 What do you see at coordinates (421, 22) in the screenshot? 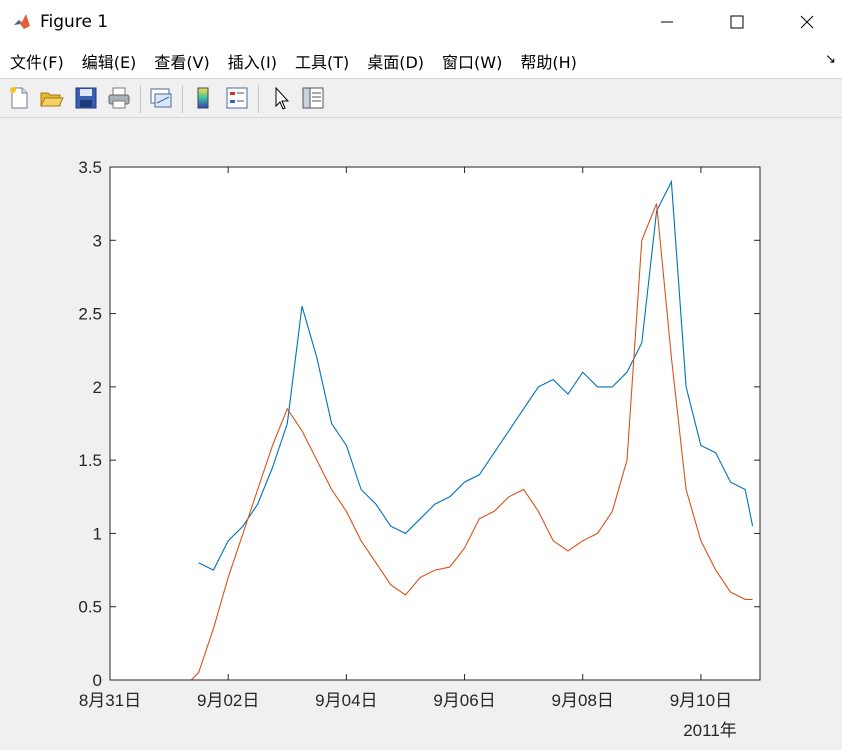
I see `title-bar: Figure 1` at bounding box center [421, 22].